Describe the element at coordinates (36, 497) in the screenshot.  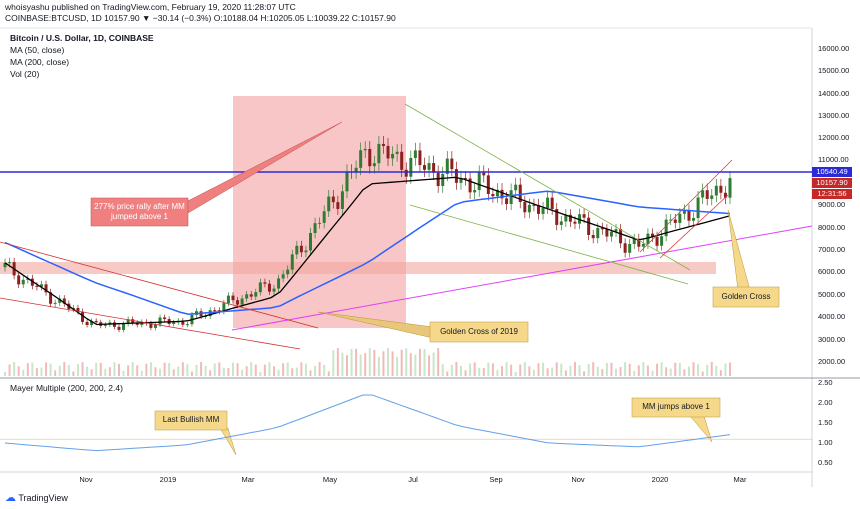
I see `tradingview-logo: ☁ TradingView` at that location.